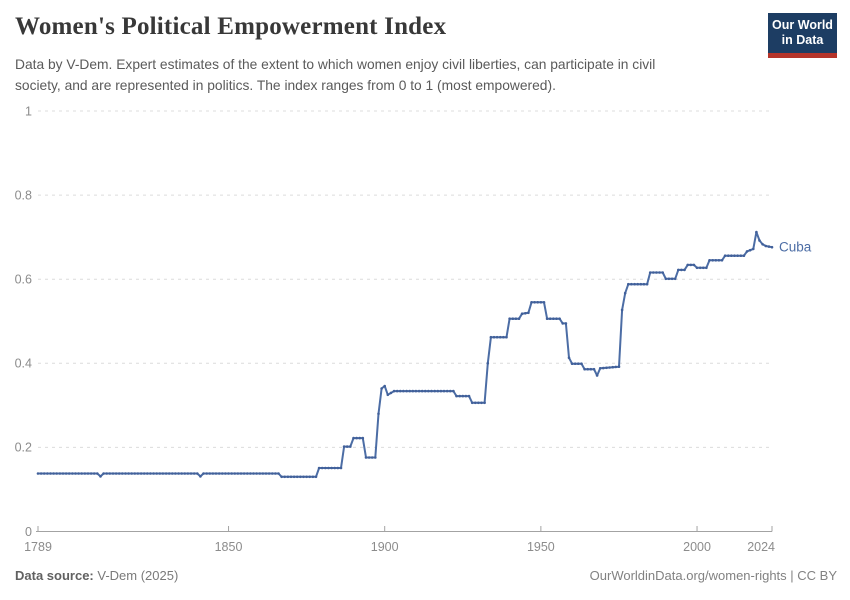 The width and height of the screenshot is (850, 600). What do you see at coordinates (231, 26) in the screenshot?
I see `page-title: Women's Political Empowerment Index` at bounding box center [231, 26].